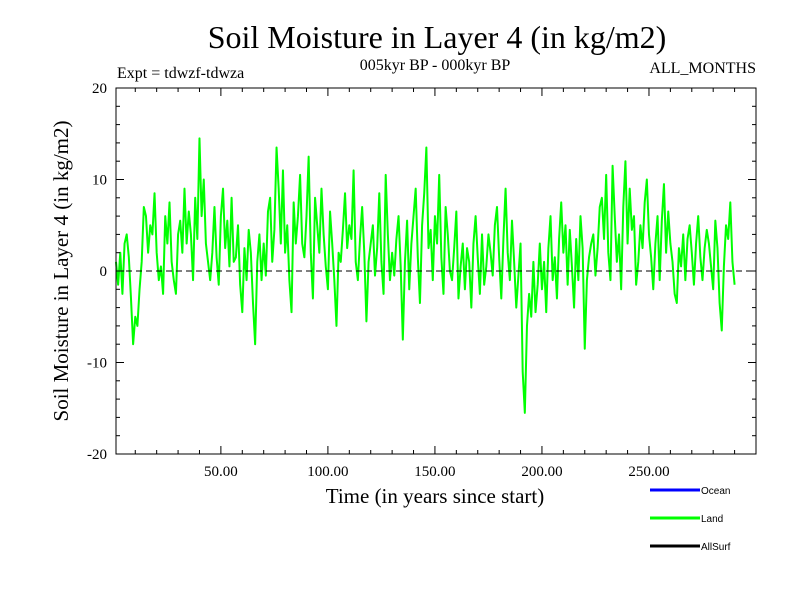 Image resolution: width=800 pixels, height=600 pixels. What do you see at coordinates (327, 472) in the screenshot?
I see `x-tick-label: 100.00` at bounding box center [327, 472].